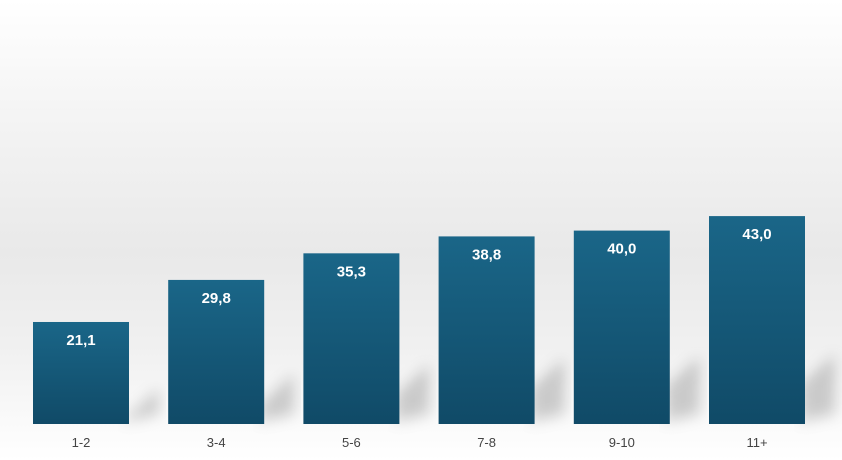 This screenshot has height=460, width=842. What do you see at coordinates (486, 254) in the screenshot?
I see `bar-value-label: 38,8` at bounding box center [486, 254].